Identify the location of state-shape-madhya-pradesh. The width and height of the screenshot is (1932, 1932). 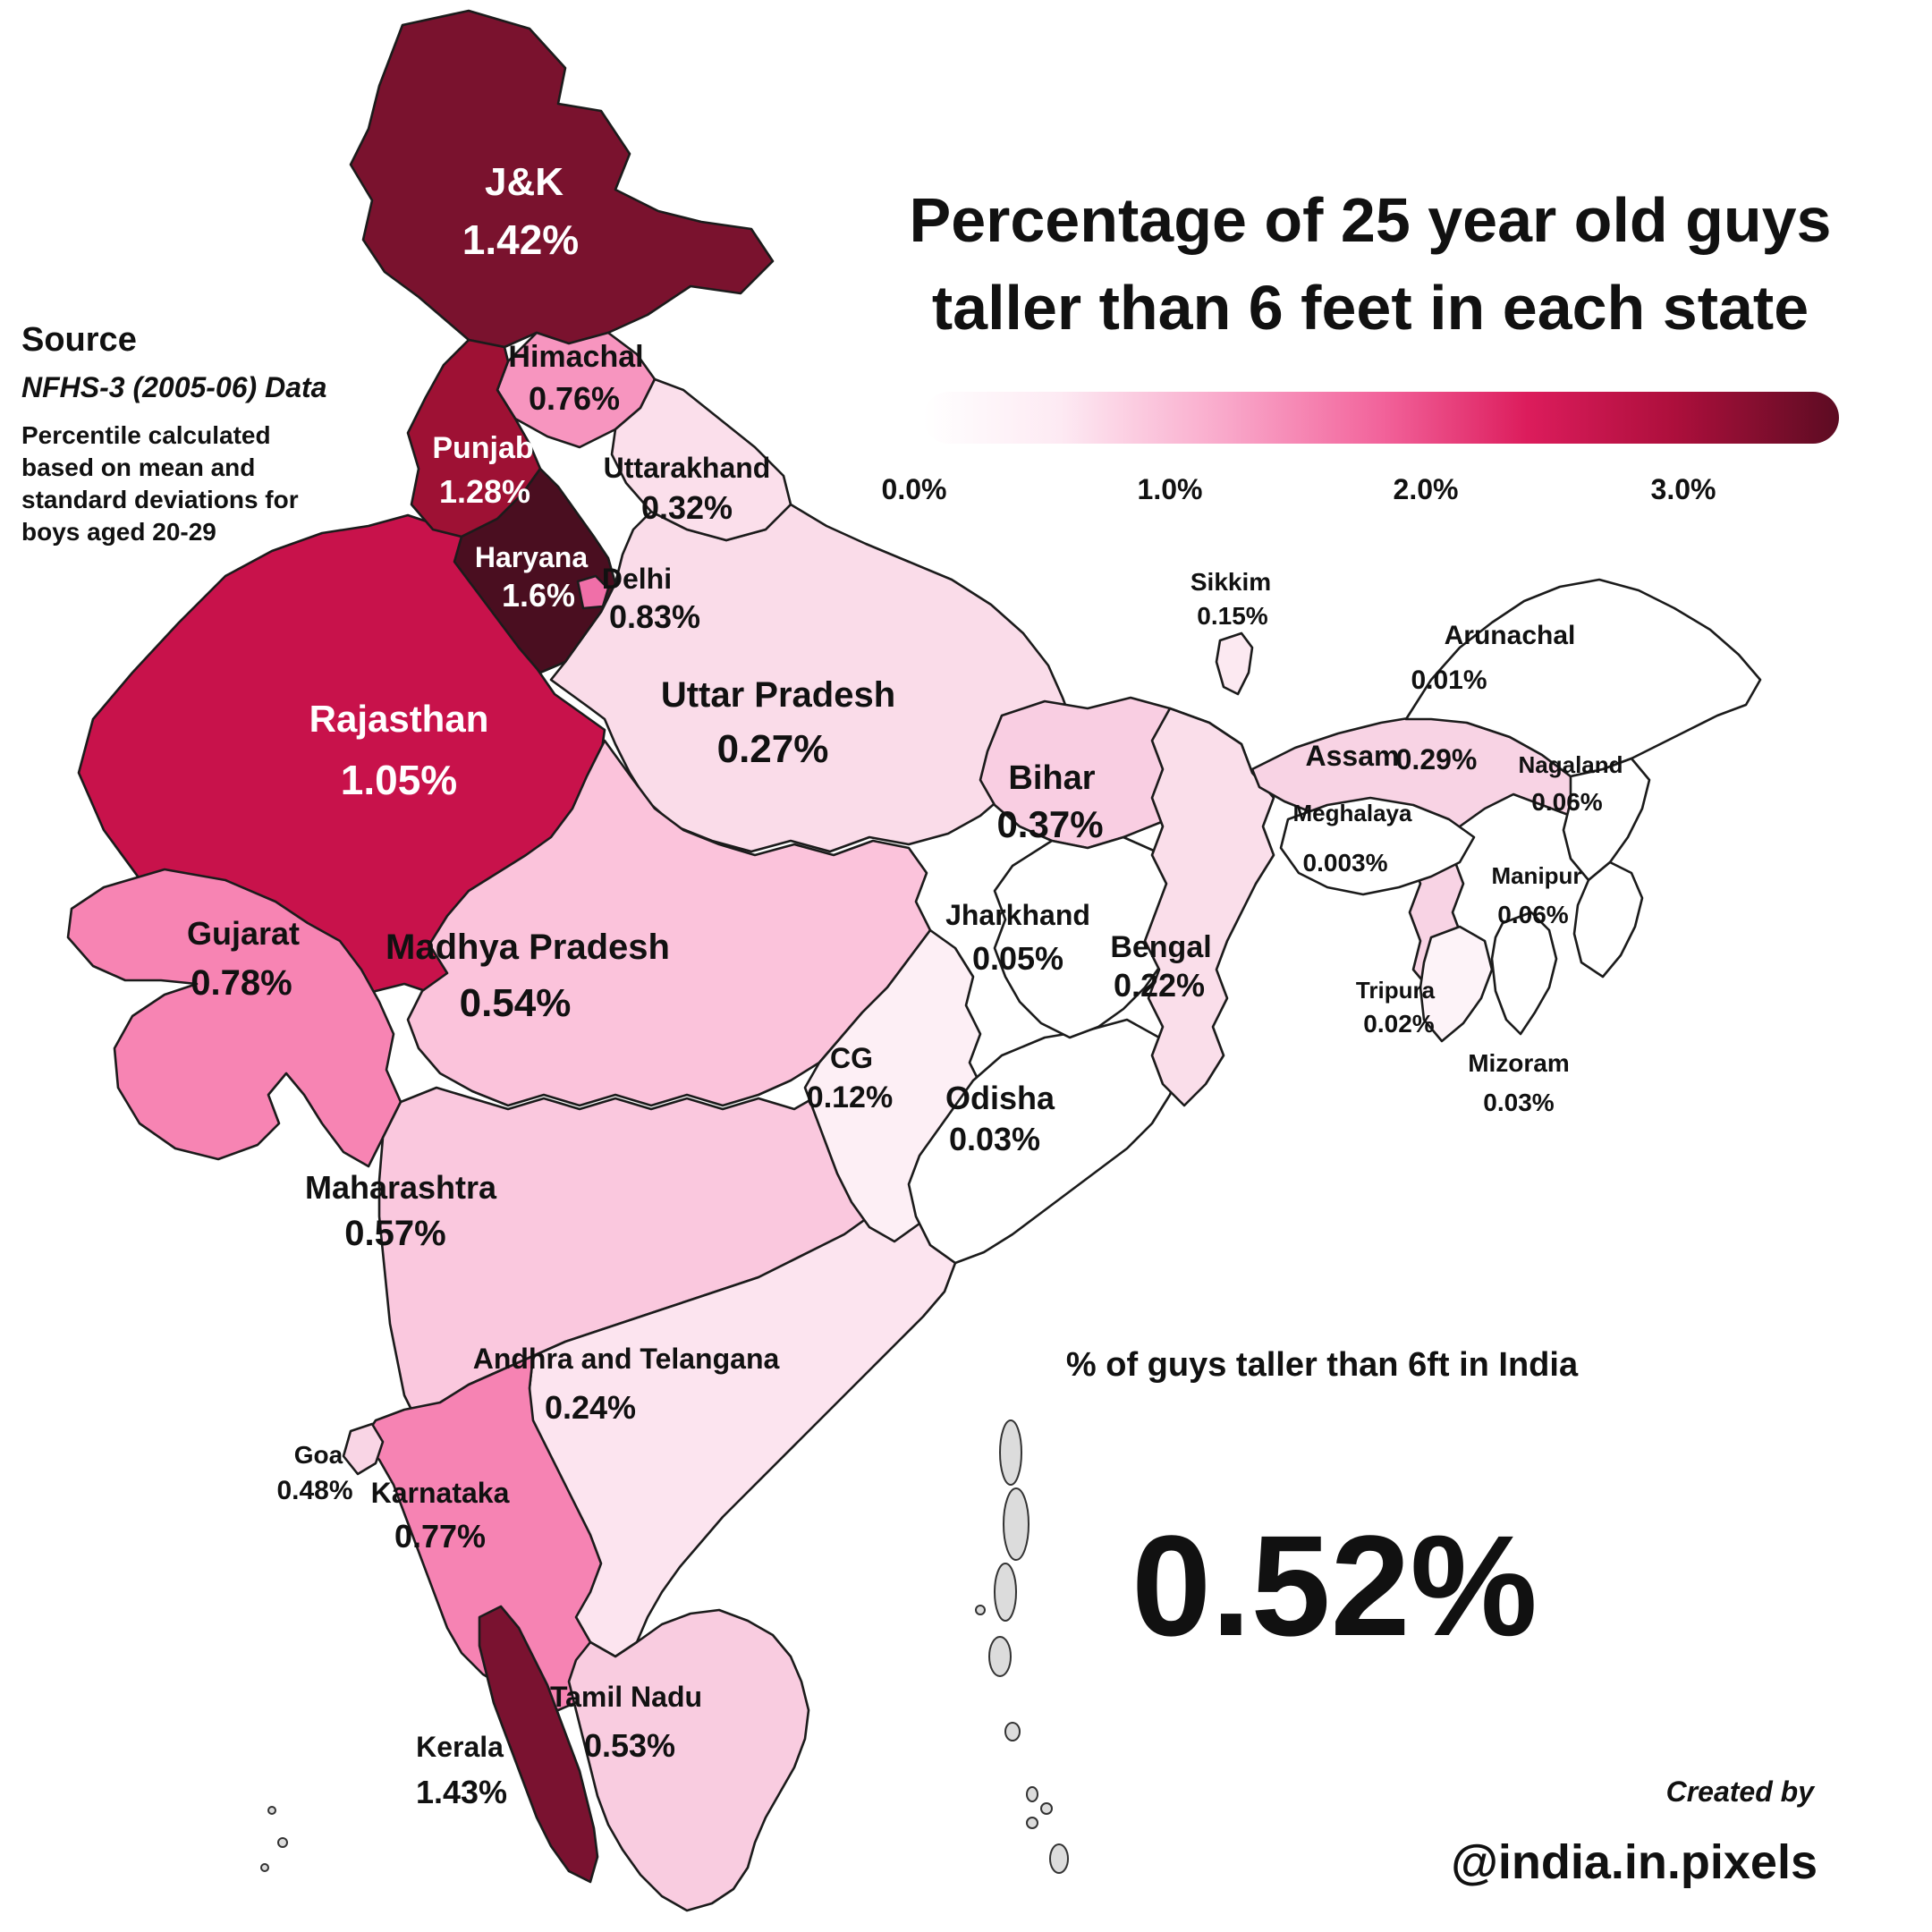
(669, 923).